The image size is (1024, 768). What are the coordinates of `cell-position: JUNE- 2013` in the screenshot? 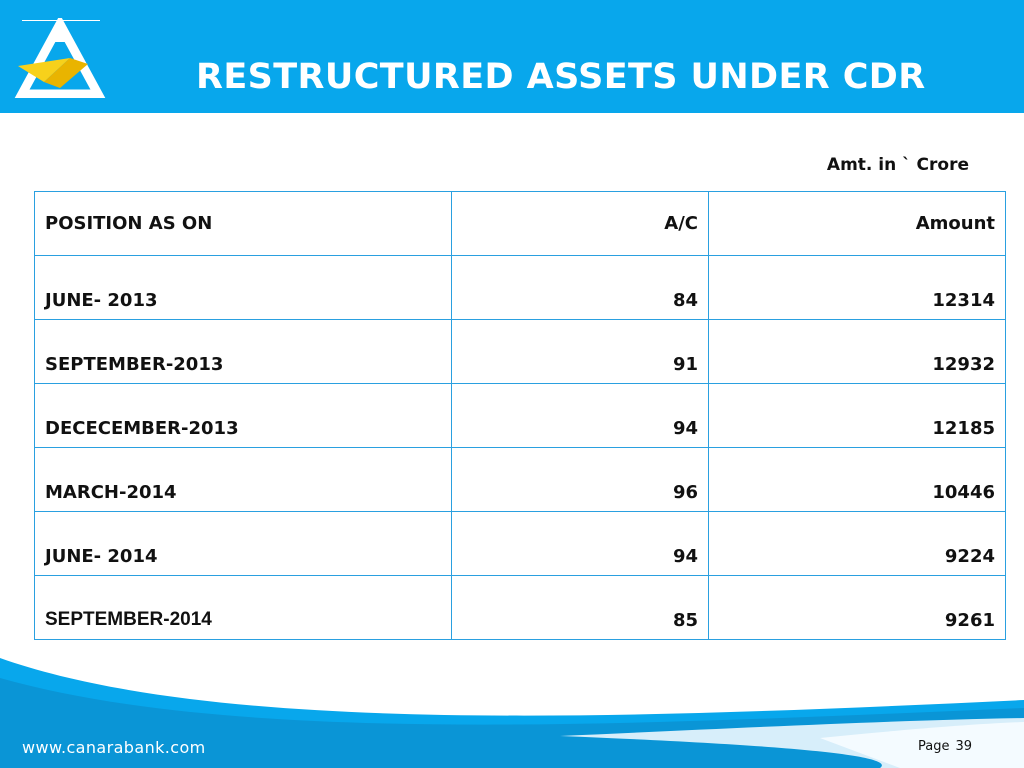 It's located at (243, 287).